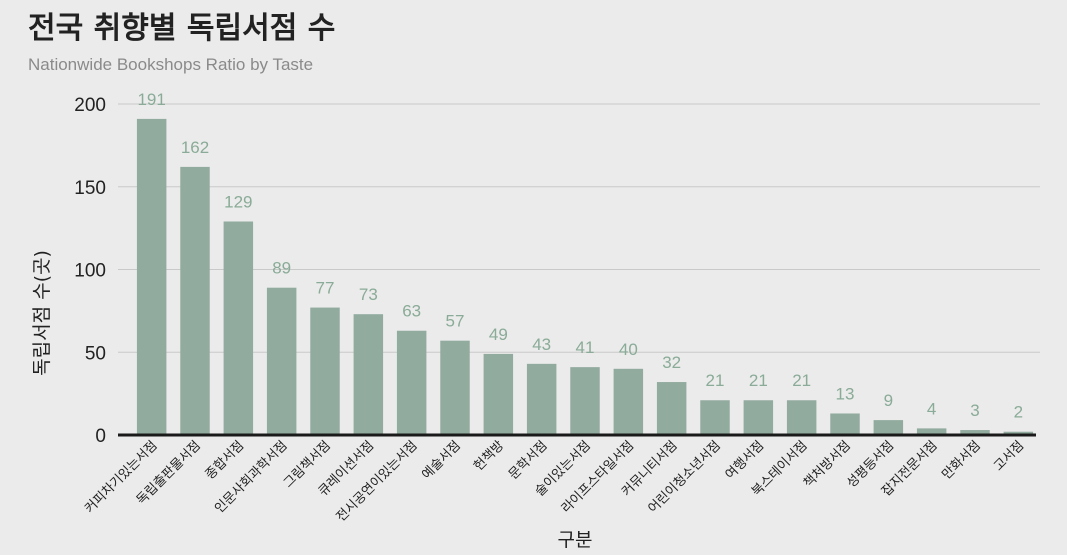 The height and width of the screenshot is (555, 1067). Describe the element at coordinates (744, 460) in the screenshot. I see `x-tick-label: 여행서점` at that location.